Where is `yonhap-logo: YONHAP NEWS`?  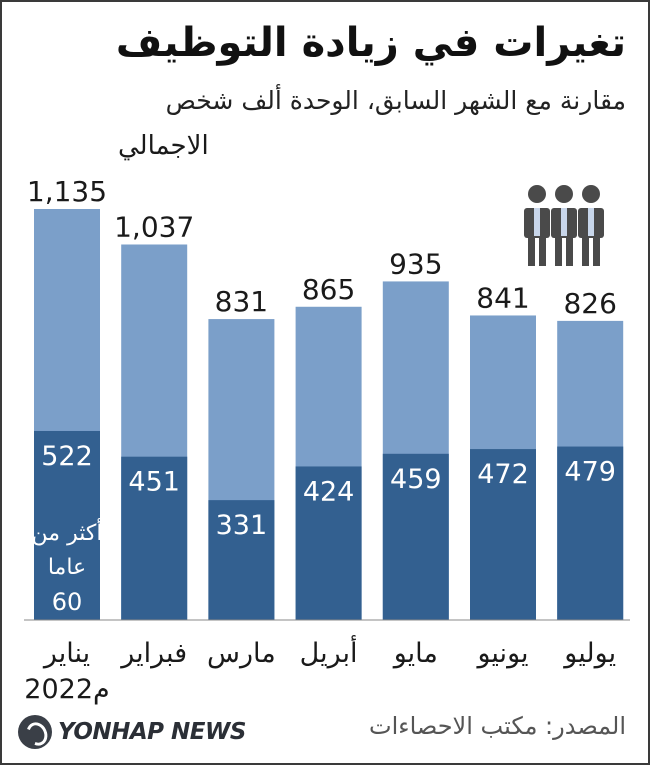
yonhap-logo: YONHAP NEWS is located at coordinates (132, 732).